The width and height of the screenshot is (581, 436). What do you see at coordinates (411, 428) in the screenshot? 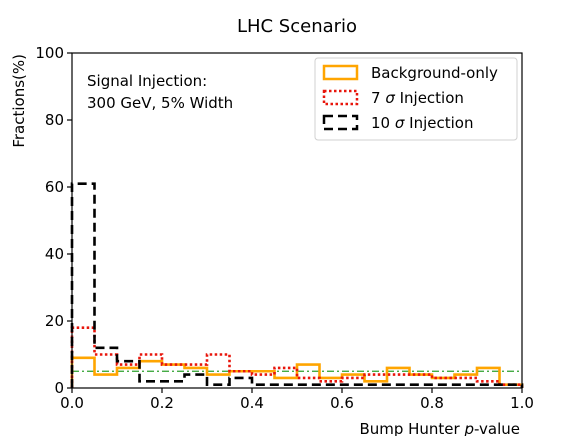
I see `x-axis-label-prefix: Bump Hunter` at bounding box center [411, 428].